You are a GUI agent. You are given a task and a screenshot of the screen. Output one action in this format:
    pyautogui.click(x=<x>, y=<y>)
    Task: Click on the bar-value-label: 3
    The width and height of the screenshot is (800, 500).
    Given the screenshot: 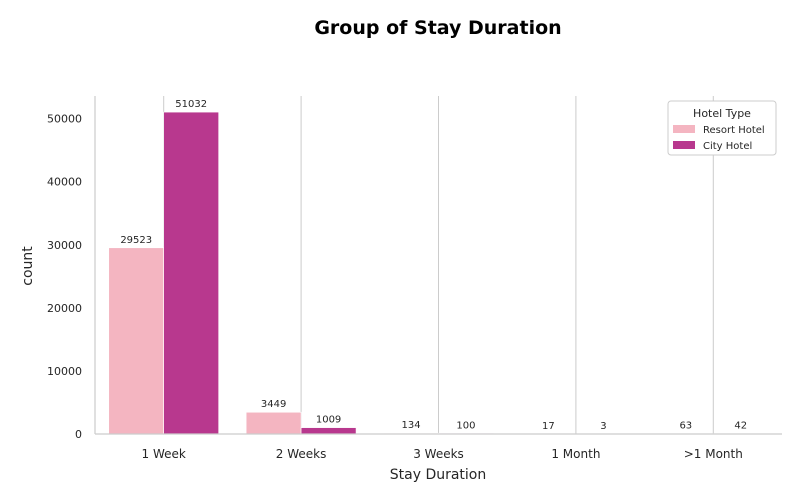 What is the action you would take?
    pyautogui.click(x=603, y=426)
    